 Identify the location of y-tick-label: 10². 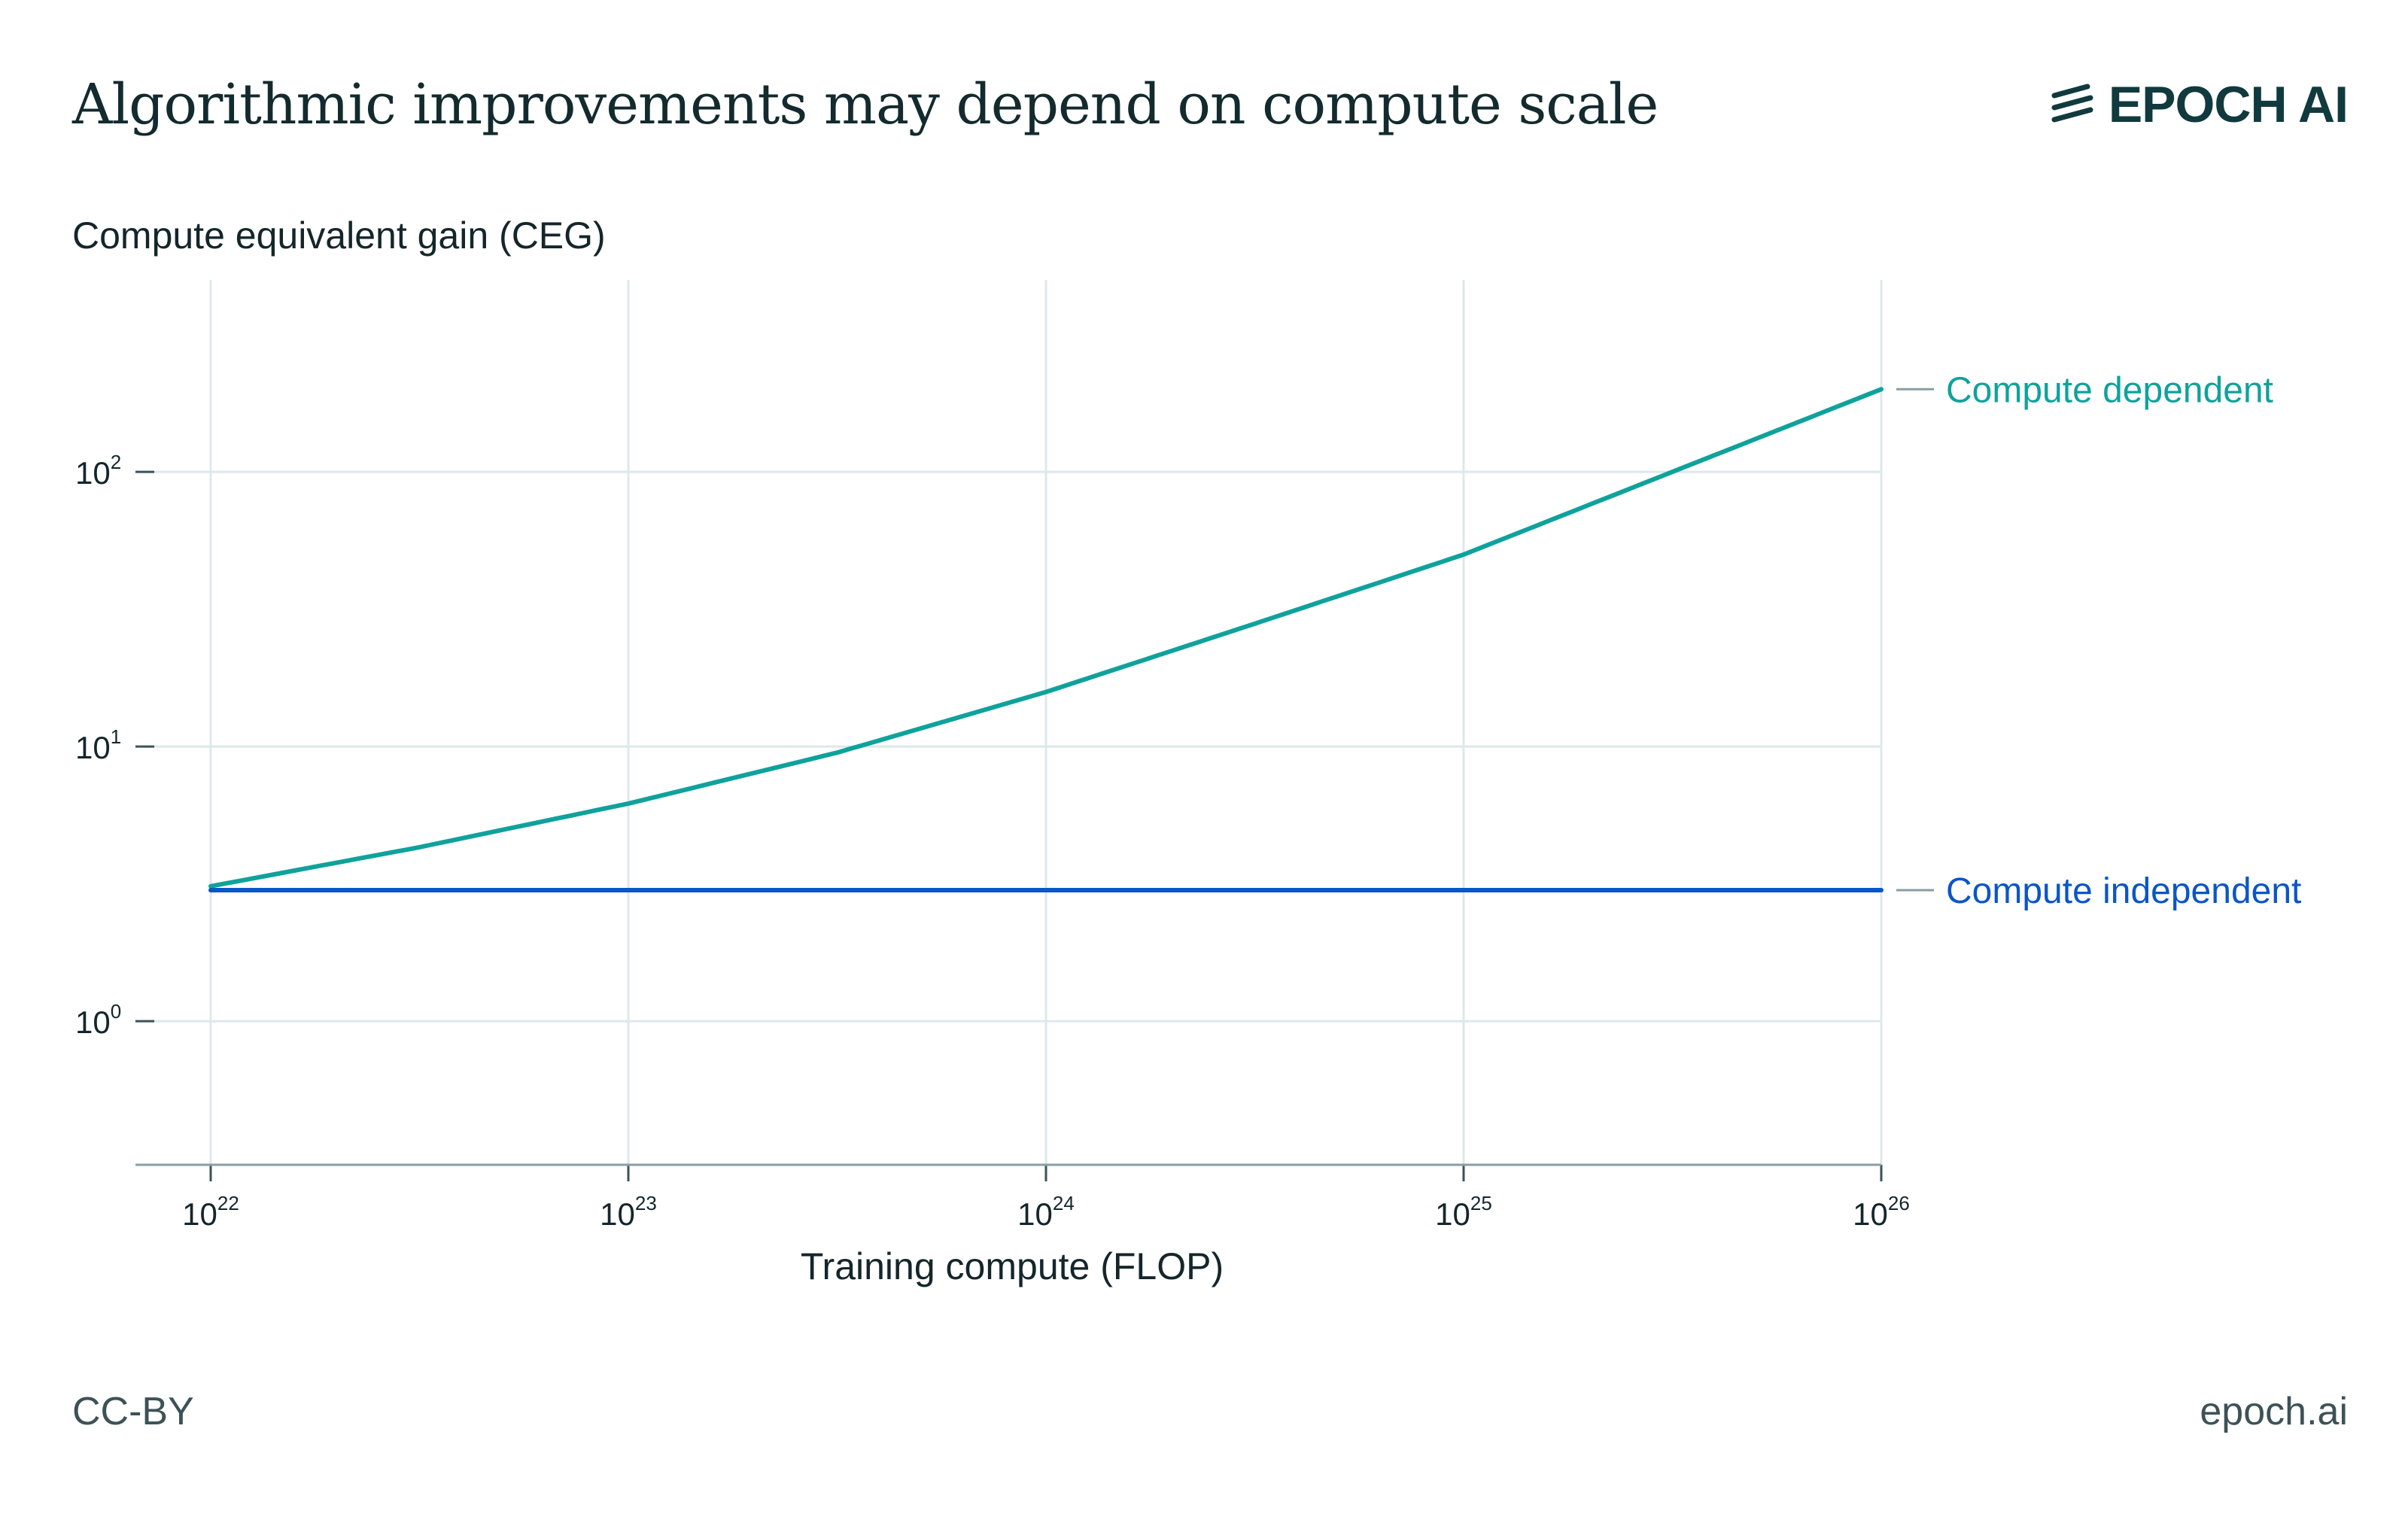
(98, 471).